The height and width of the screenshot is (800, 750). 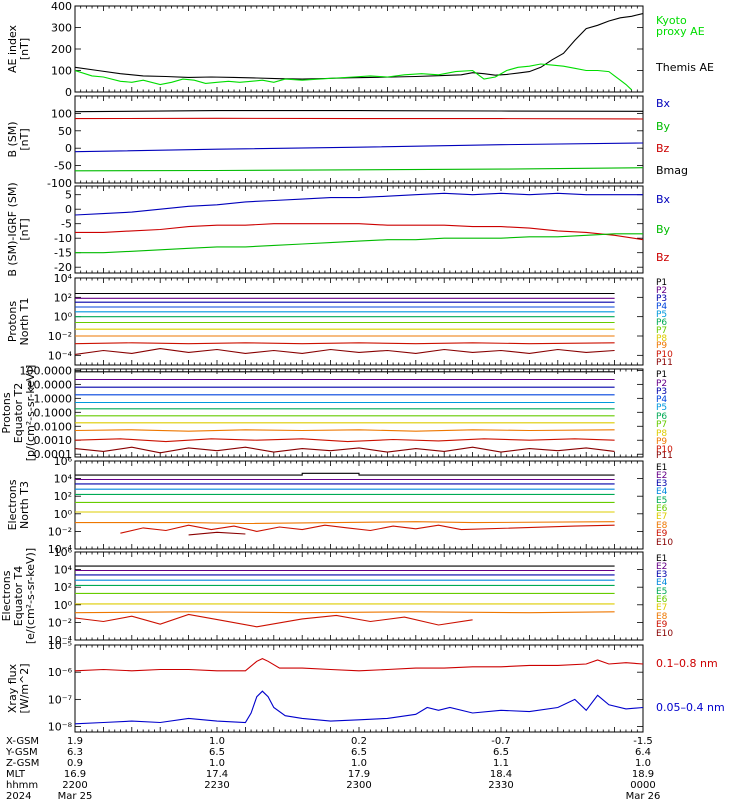 I want to click on legend-item-line: E9, so click(x=662, y=625).